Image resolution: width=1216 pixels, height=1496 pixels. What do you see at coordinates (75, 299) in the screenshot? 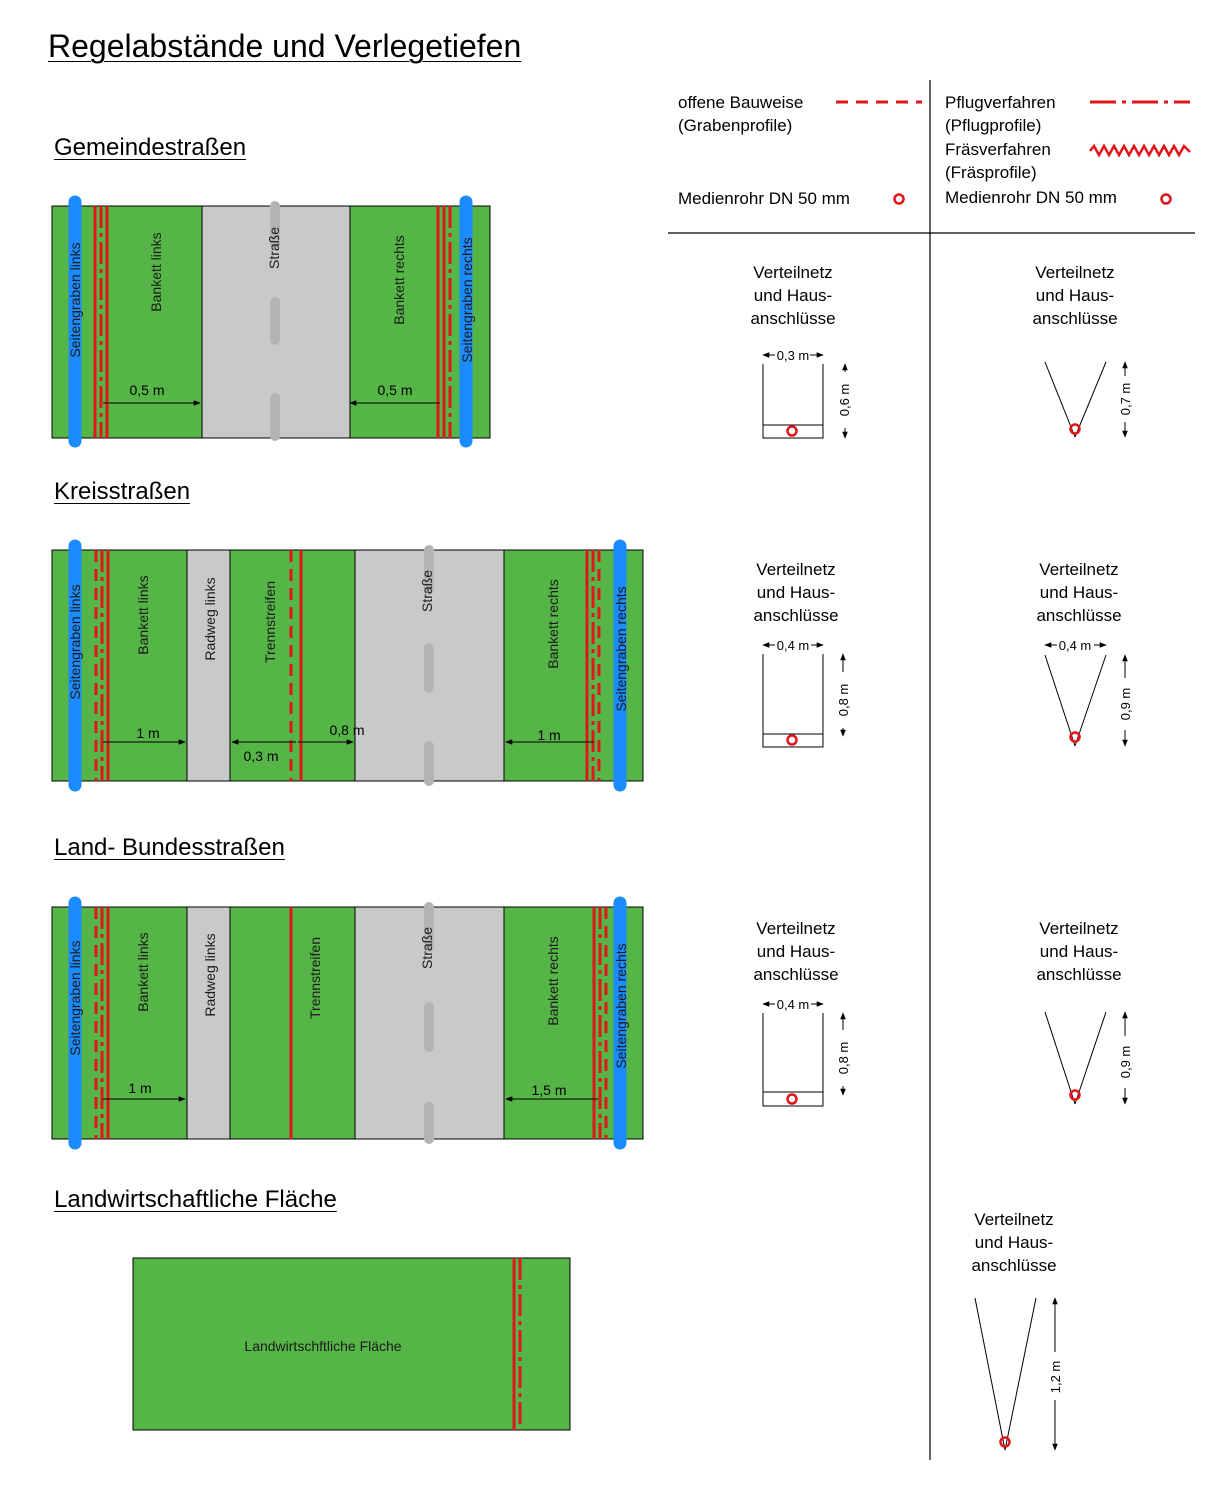
I see `label-ditch-left-gemeinde: Seitengraben links` at bounding box center [75, 299].